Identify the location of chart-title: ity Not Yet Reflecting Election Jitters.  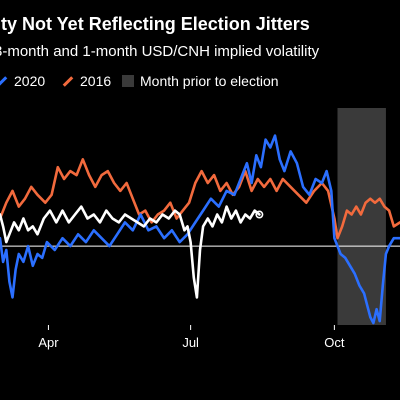
(155, 24).